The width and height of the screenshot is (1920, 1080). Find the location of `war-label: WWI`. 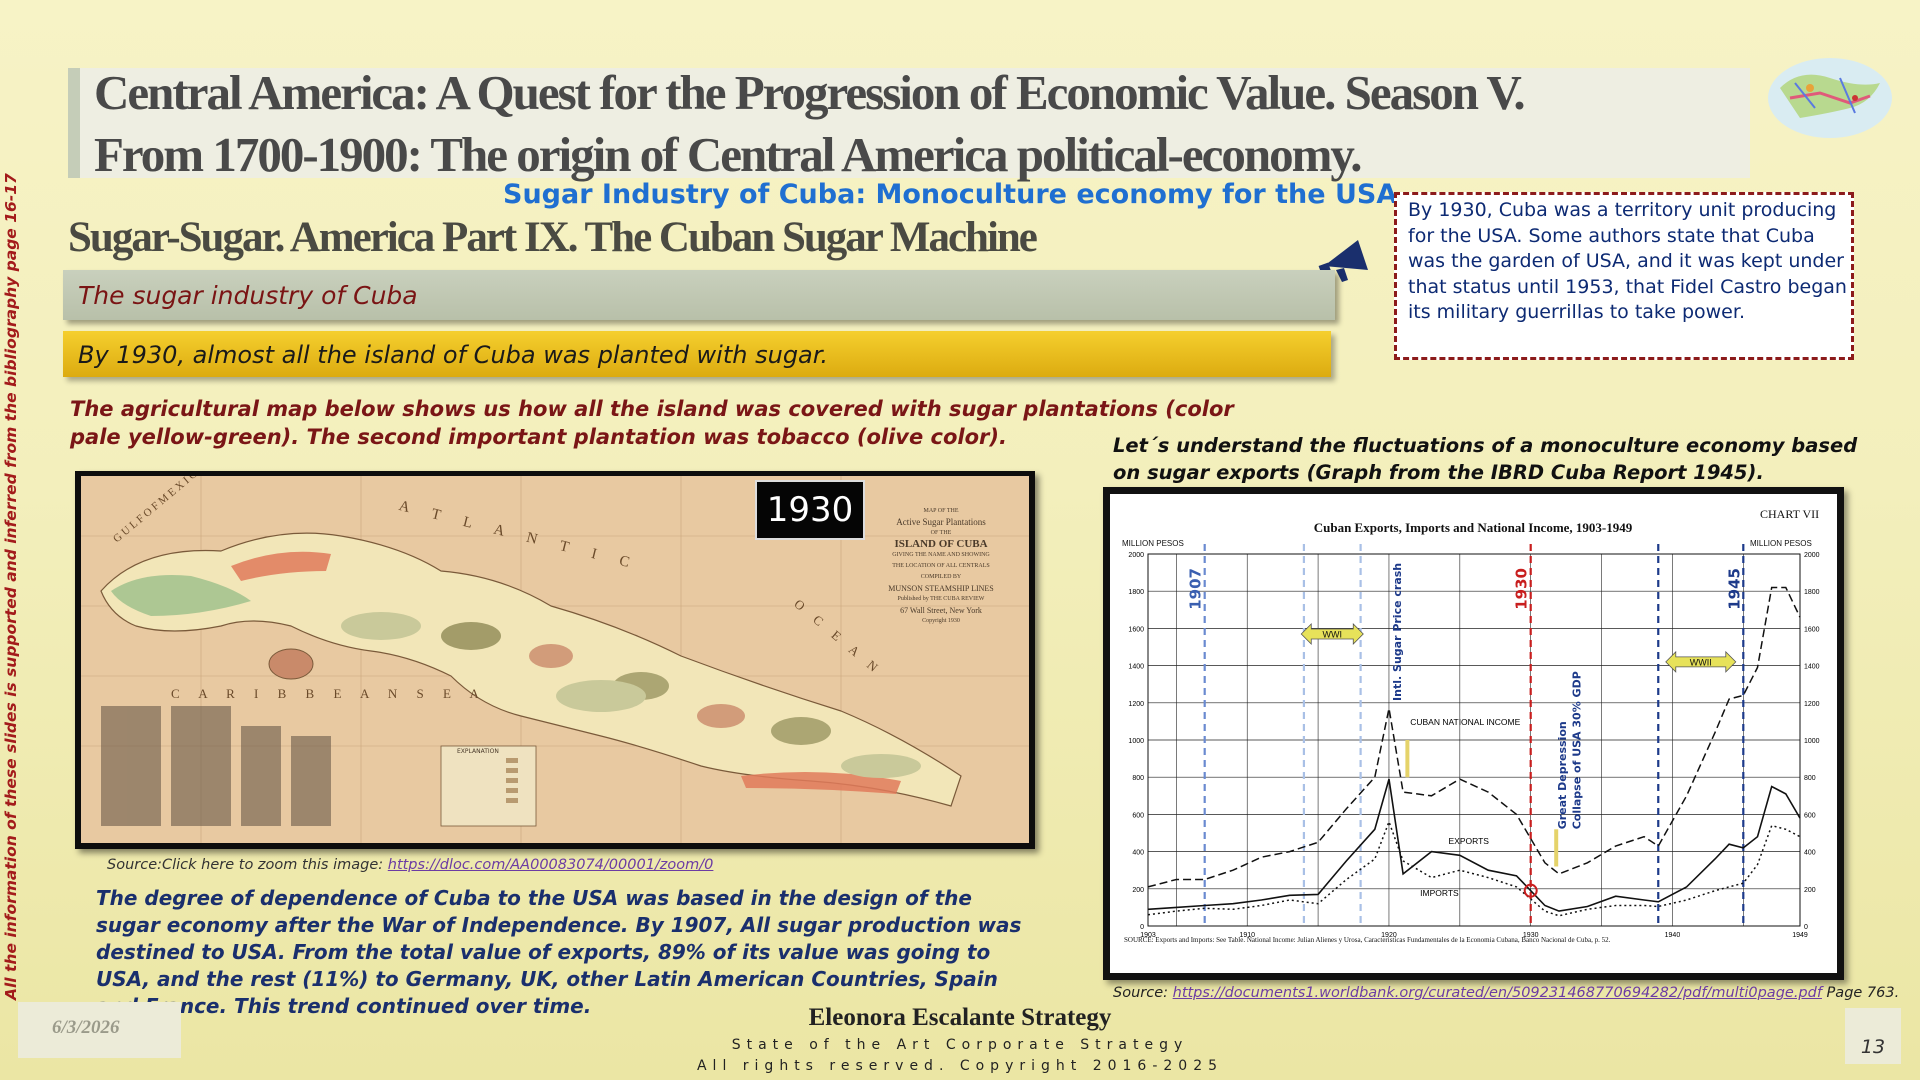

war-label: WWI is located at coordinates (1333, 634).